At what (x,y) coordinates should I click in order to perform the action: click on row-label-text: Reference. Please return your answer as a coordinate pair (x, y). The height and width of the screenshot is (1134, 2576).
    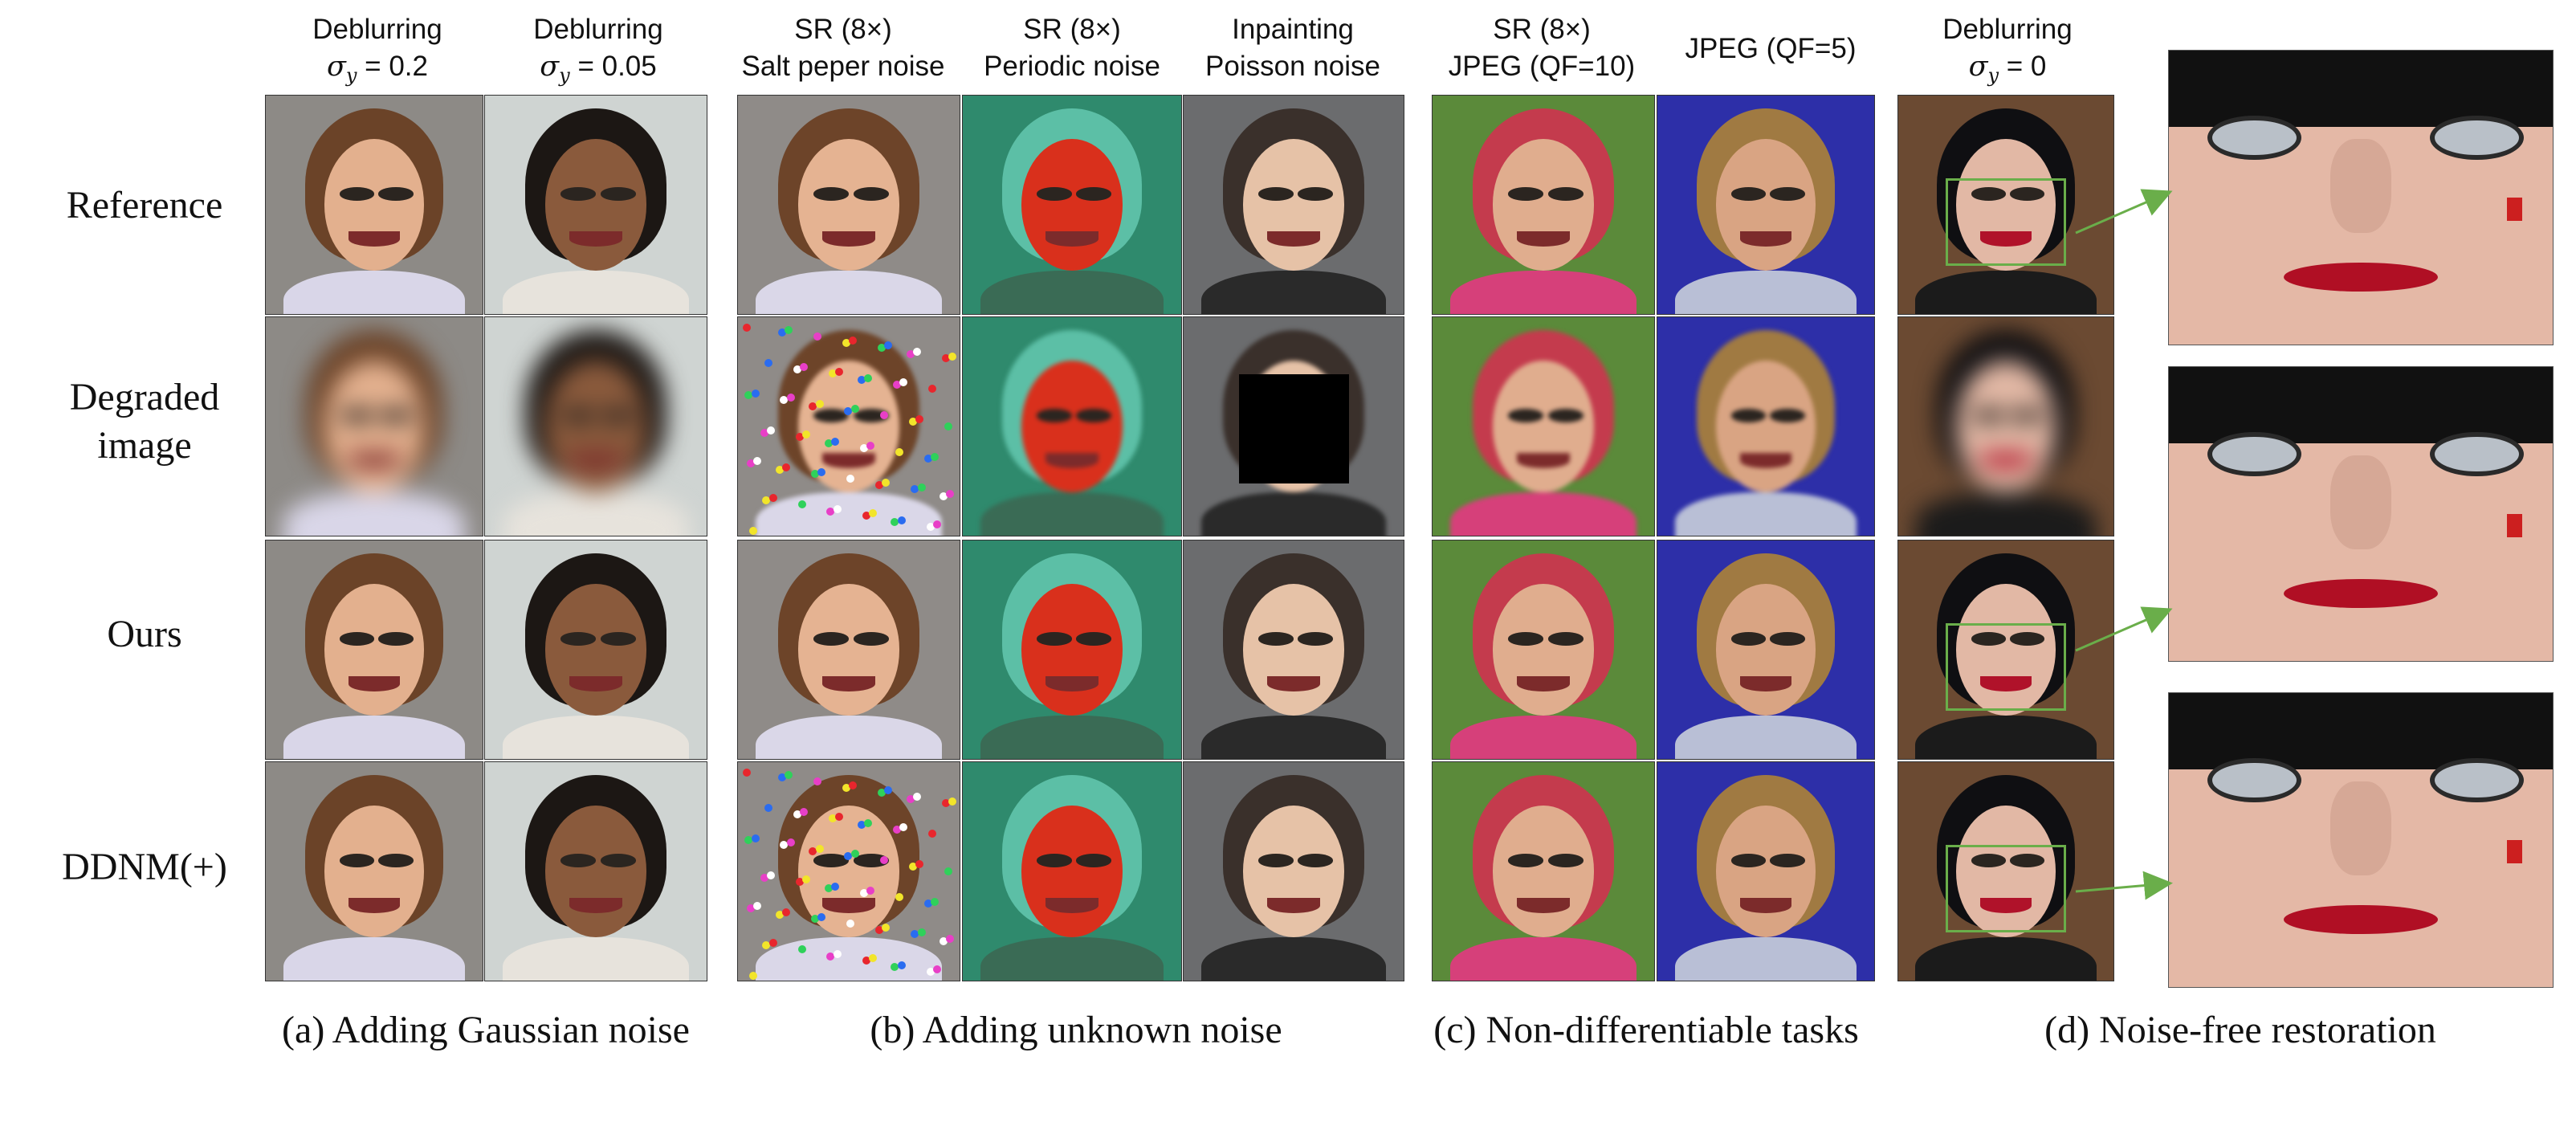
    Looking at the image, I should click on (144, 205).